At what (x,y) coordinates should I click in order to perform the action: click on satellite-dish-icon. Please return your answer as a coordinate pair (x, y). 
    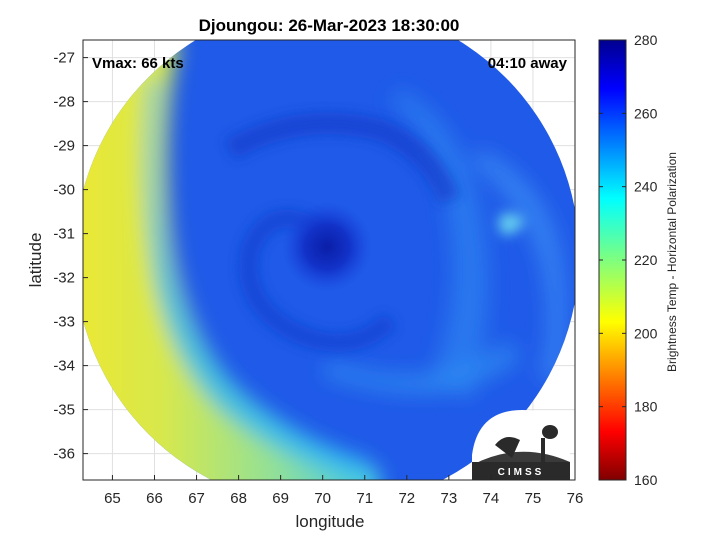
    Looking at the image, I should click on (507, 447).